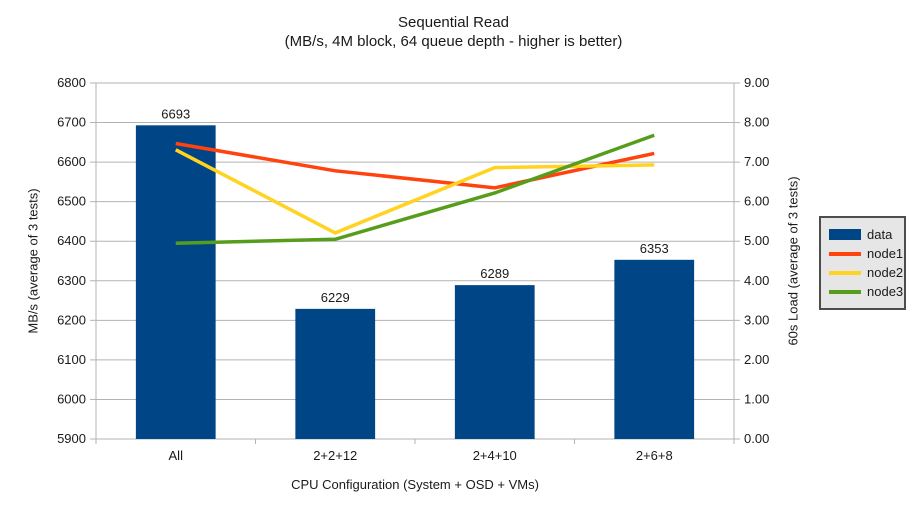 This screenshot has width=907, height=510. I want to click on left-axis-tick-label: 6200, so click(71, 319).